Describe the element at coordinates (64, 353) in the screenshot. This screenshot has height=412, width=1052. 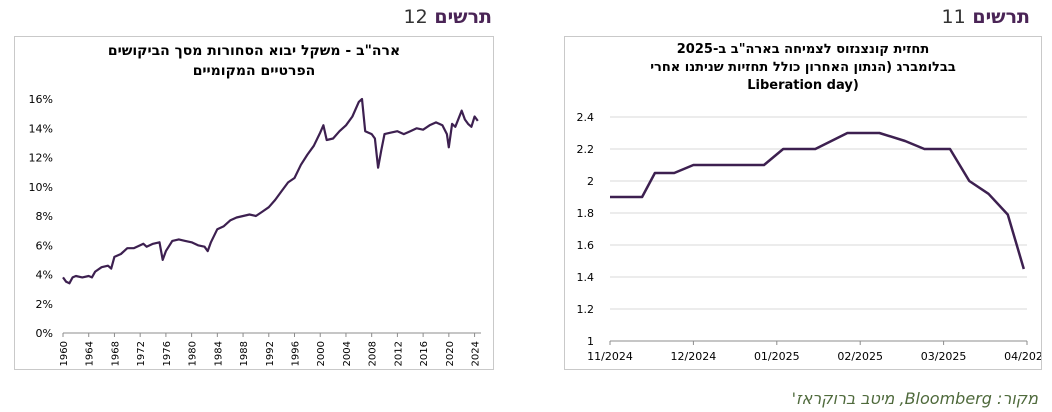
I see `x-tick-label: 1960` at that location.